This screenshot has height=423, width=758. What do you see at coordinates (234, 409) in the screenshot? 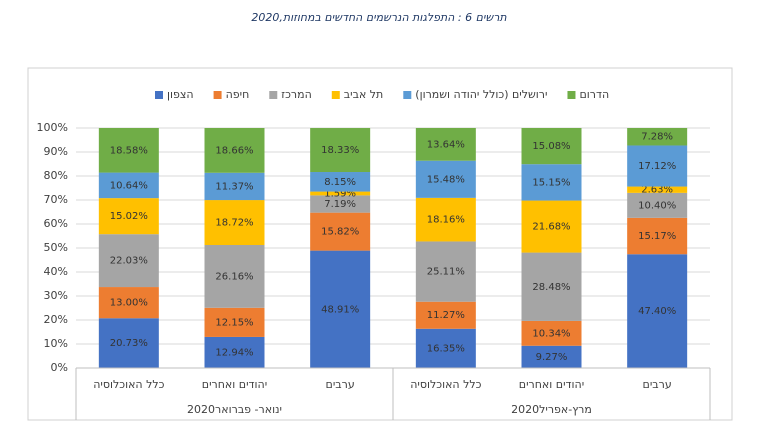
I see `group-label: ינואר- פברואר2020` at bounding box center [234, 409].